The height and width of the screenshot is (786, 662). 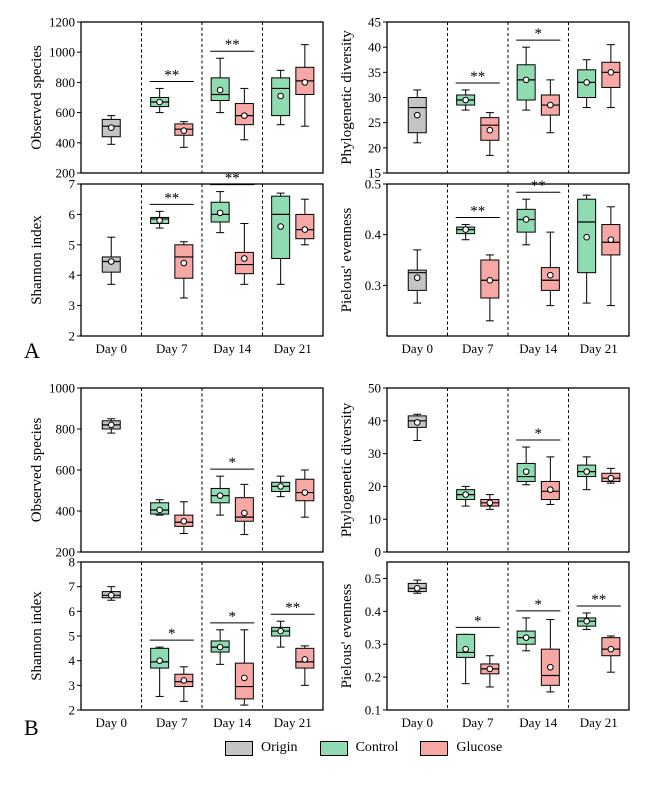 What do you see at coordinates (232, 179) in the screenshot?
I see `chart-3-significance-label-day2: **` at bounding box center [232, 179].